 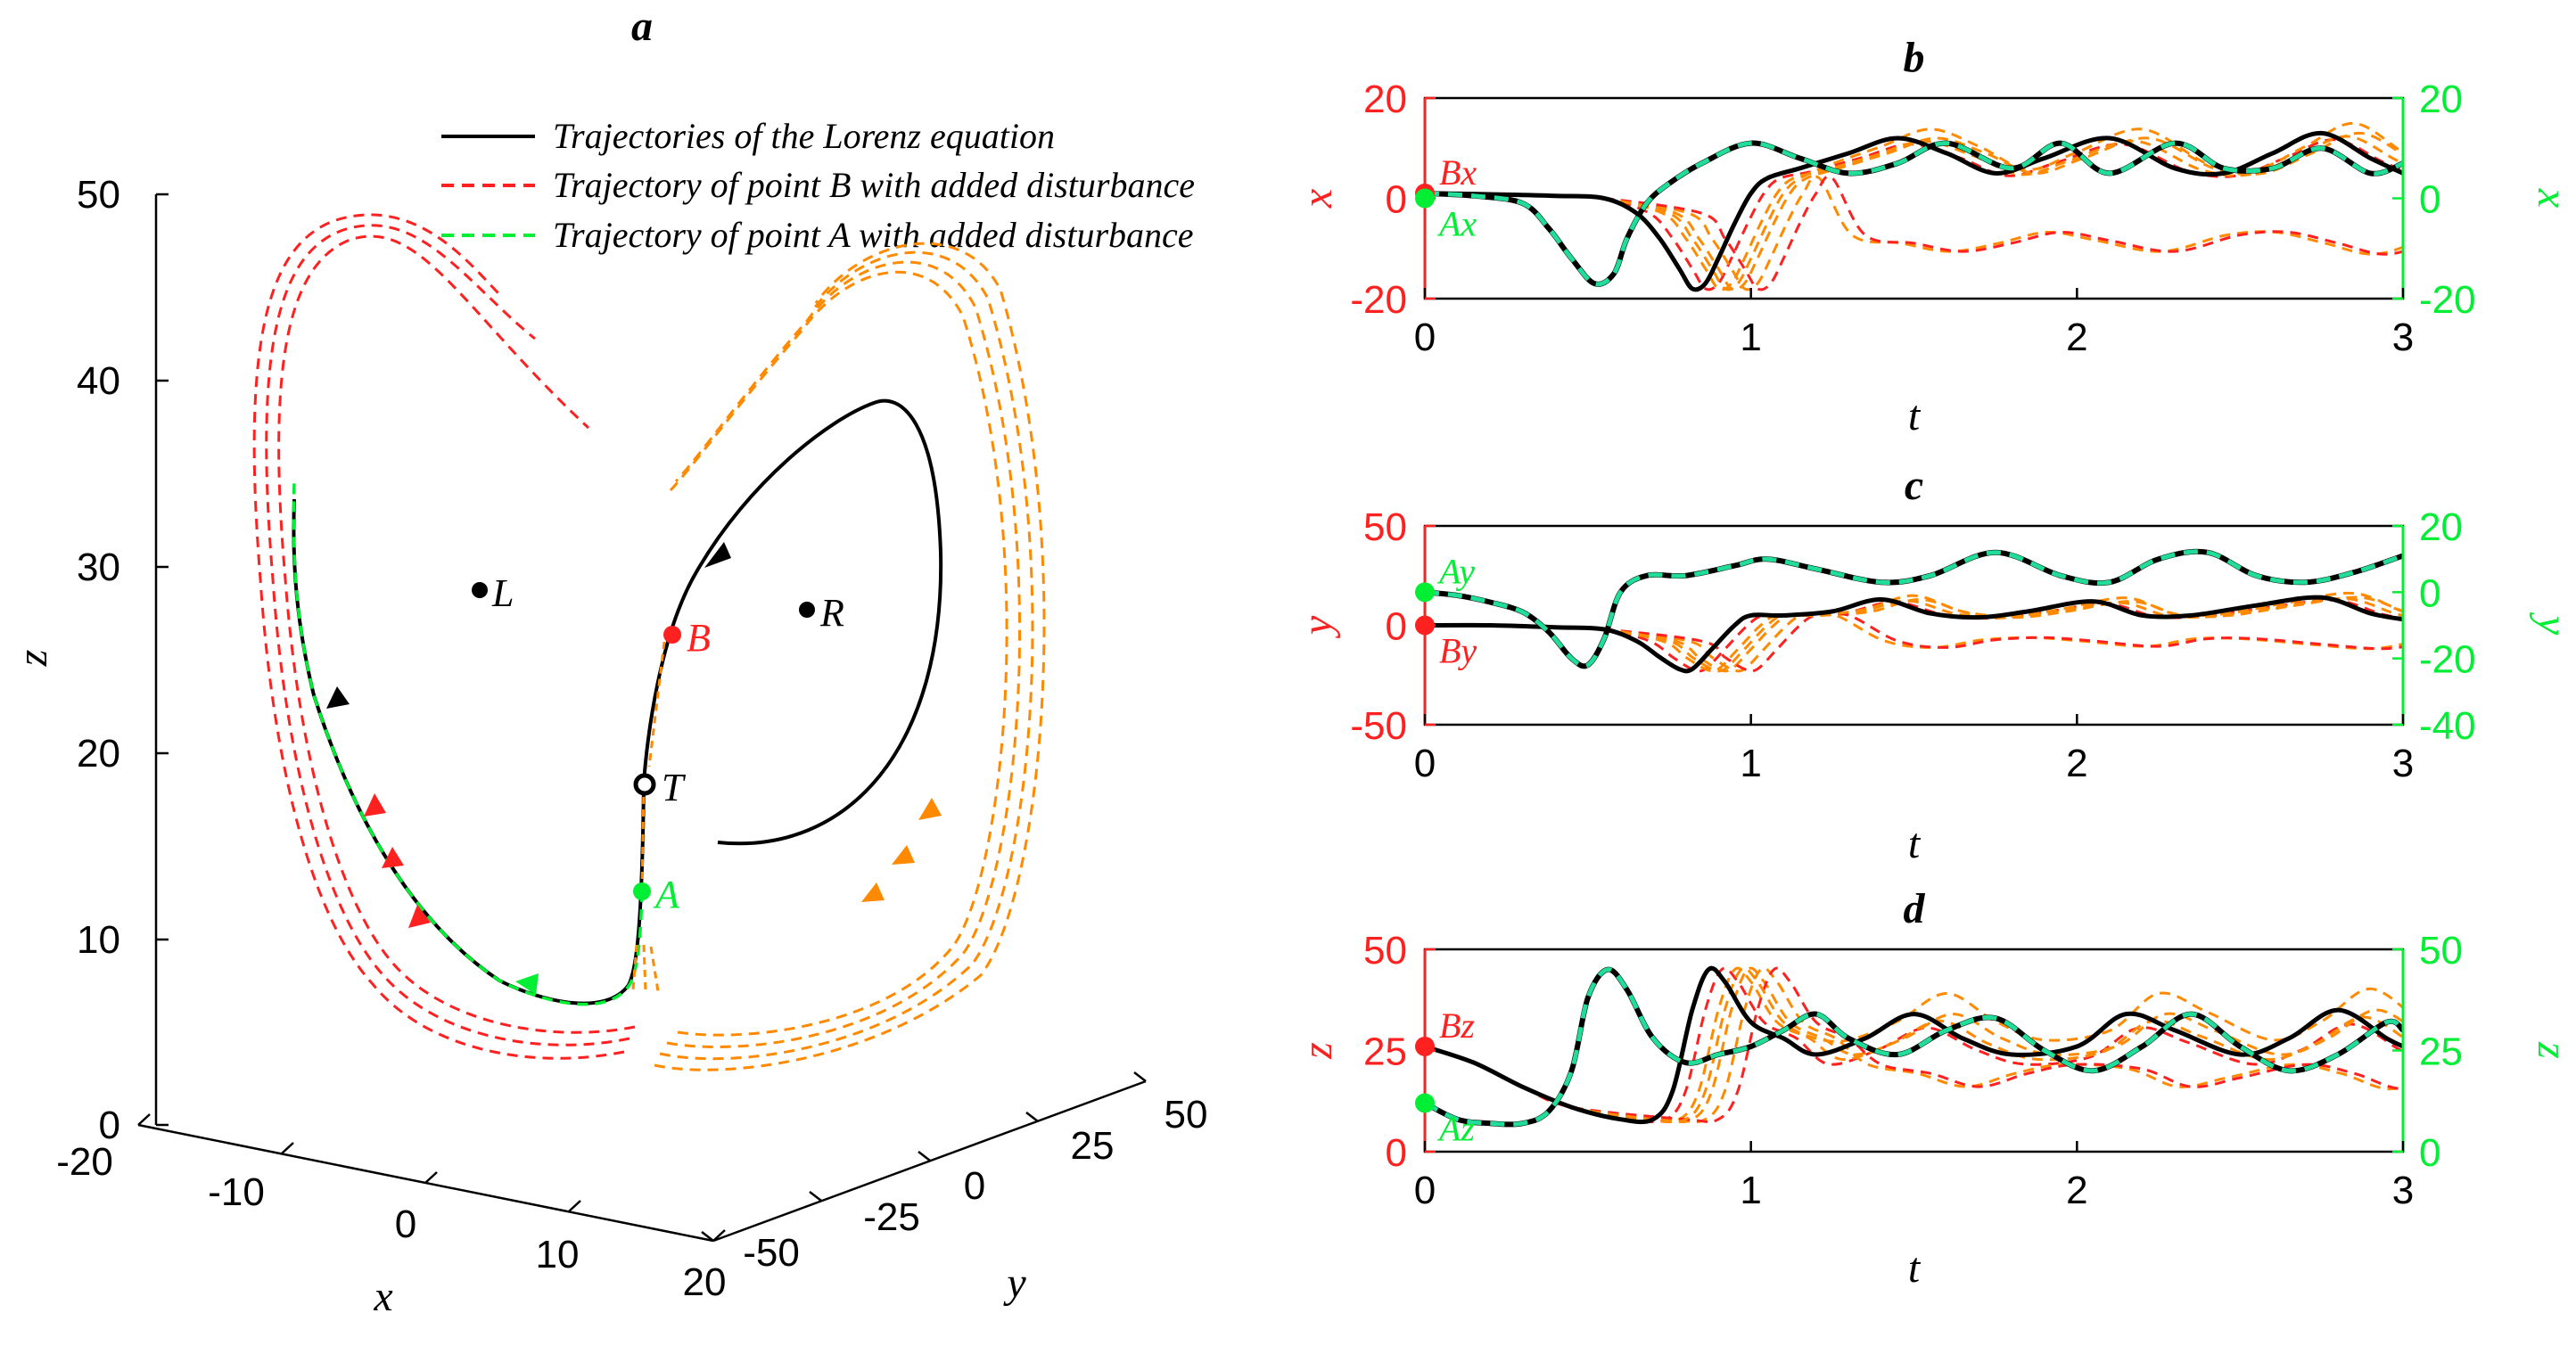 I want to click on panel-b-ytick-left-label-0: -20, so click(x=1378, y=300).